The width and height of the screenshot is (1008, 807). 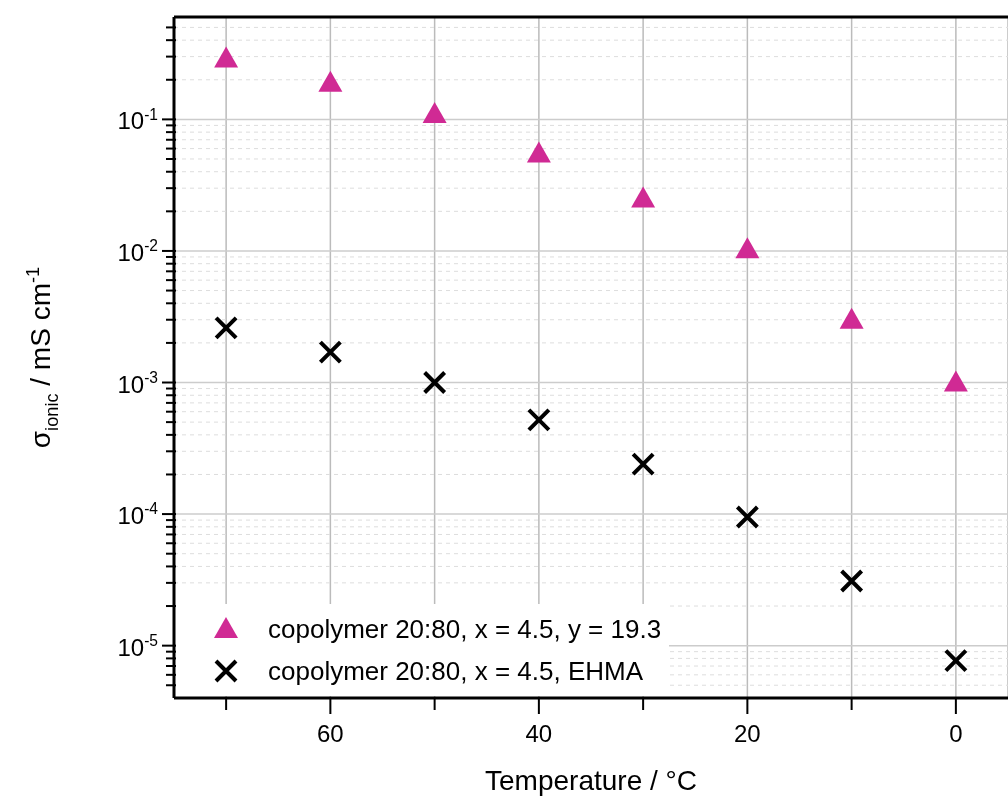 What do you see at coordinates (465, 629) in the screenshot?
I see `legend-label: copolymer 20:80, x = 4.5, y = 19.3` at bounding box center [465, 629].